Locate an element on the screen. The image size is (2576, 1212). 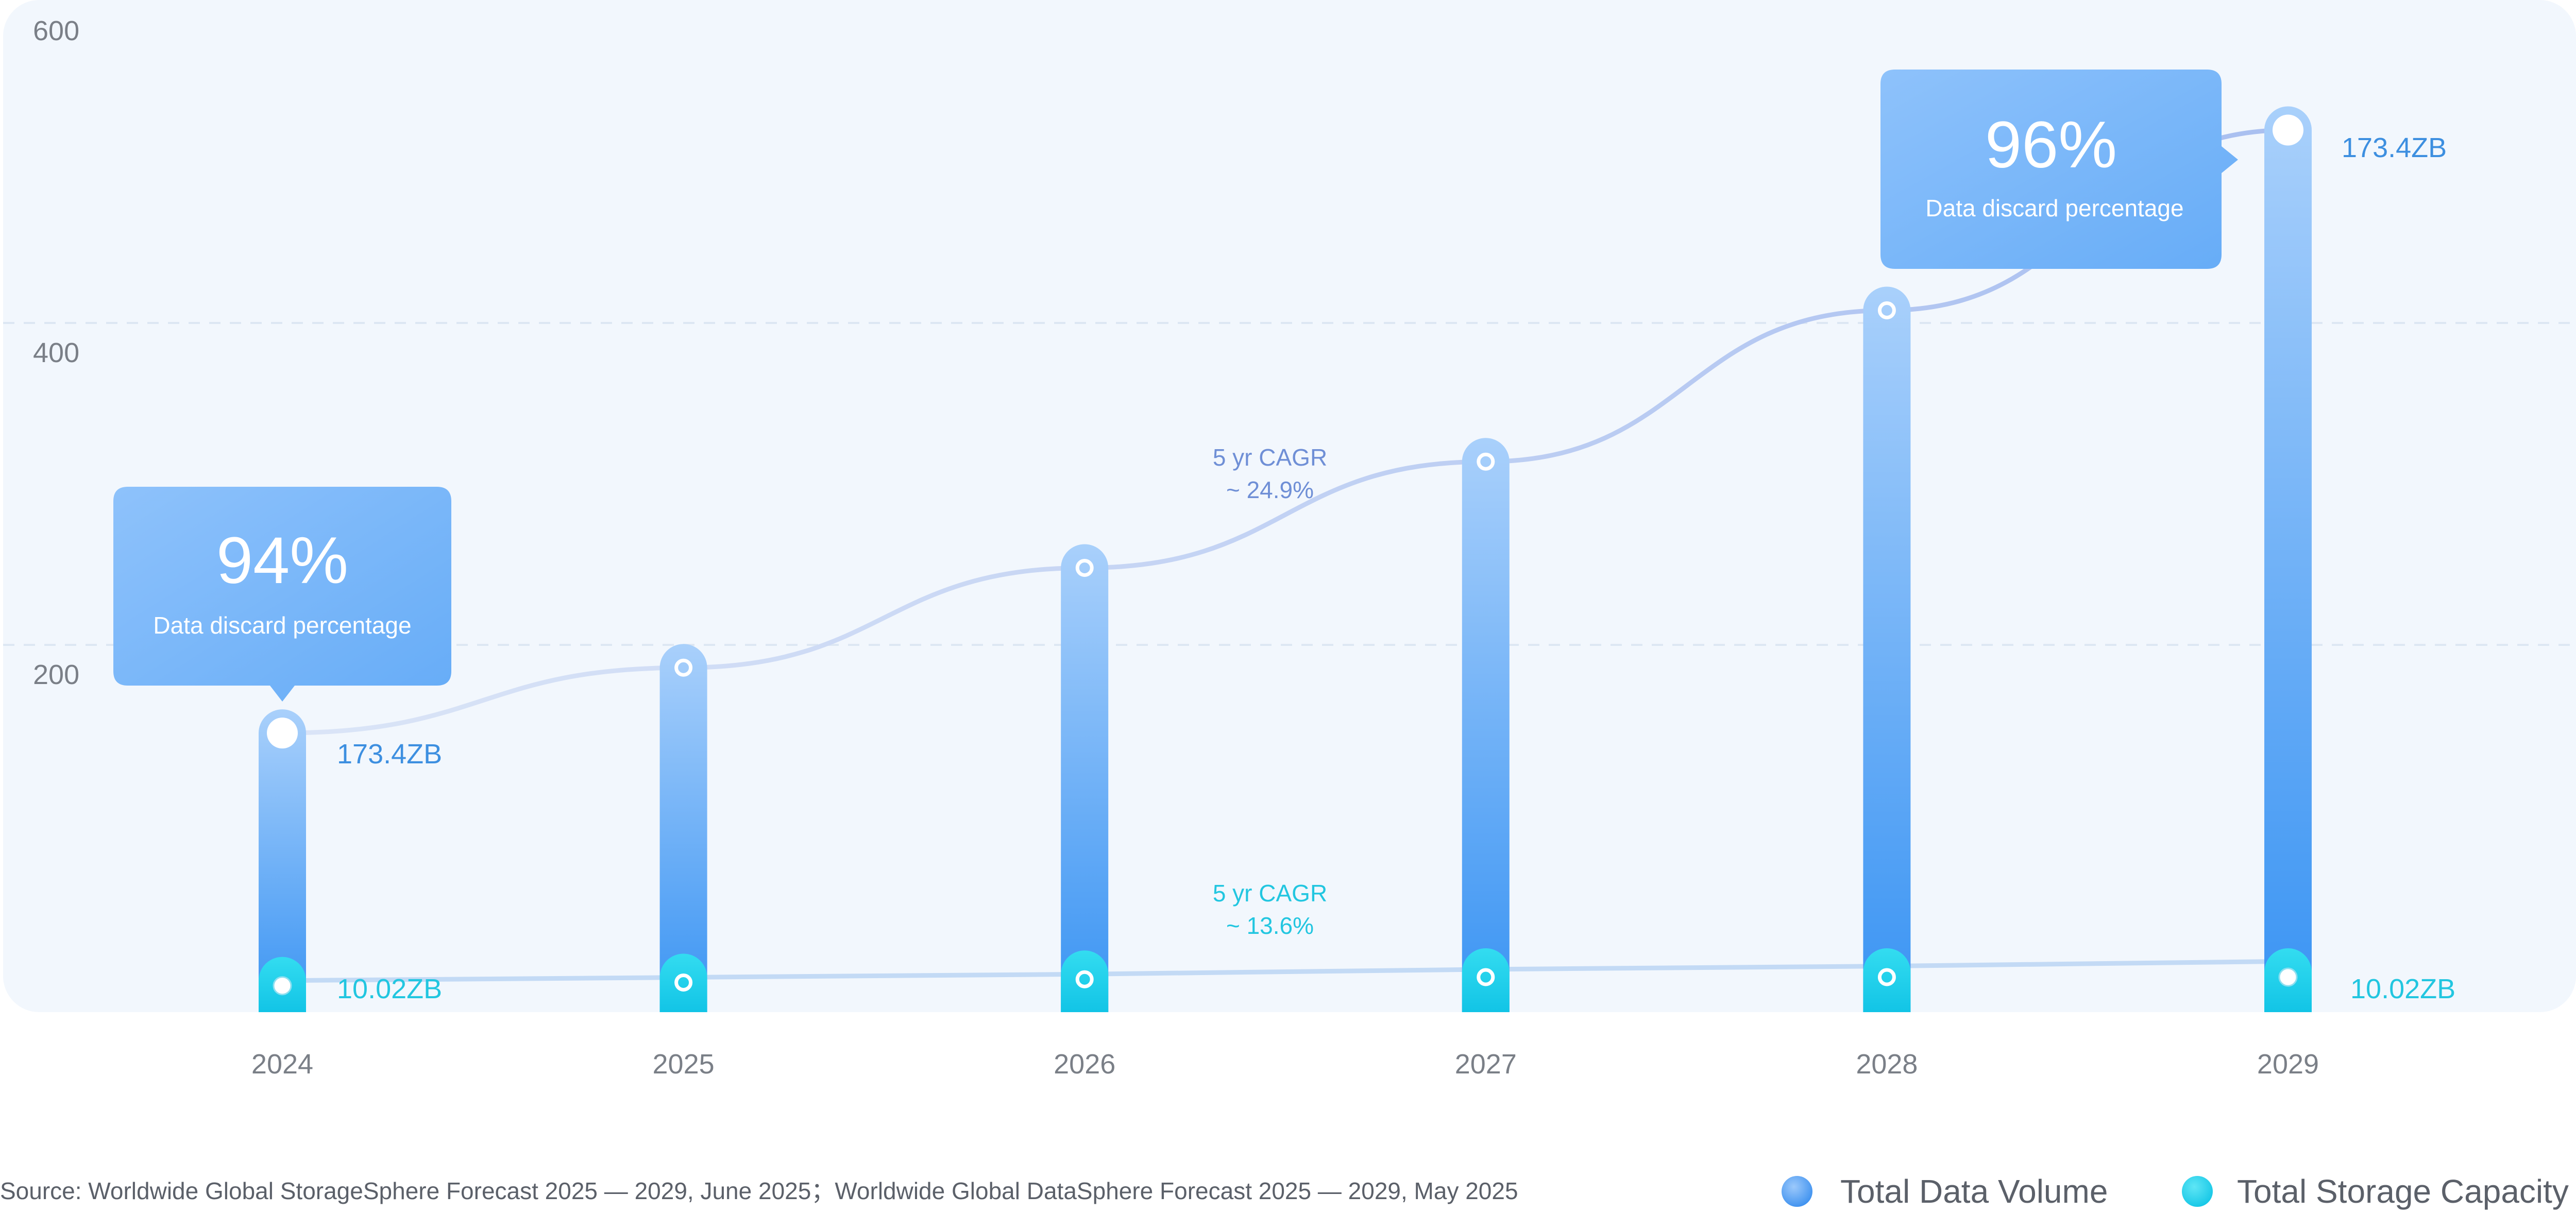
legend-capacity-label: Total Storage Capacity is located at coordinates (2403, 1191).